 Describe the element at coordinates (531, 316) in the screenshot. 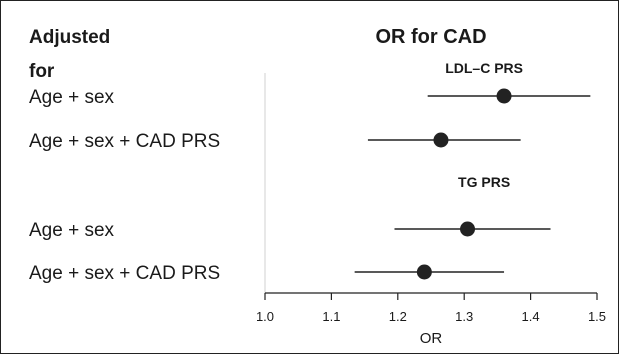

I see `x-tick-label: 1.4` at that location.